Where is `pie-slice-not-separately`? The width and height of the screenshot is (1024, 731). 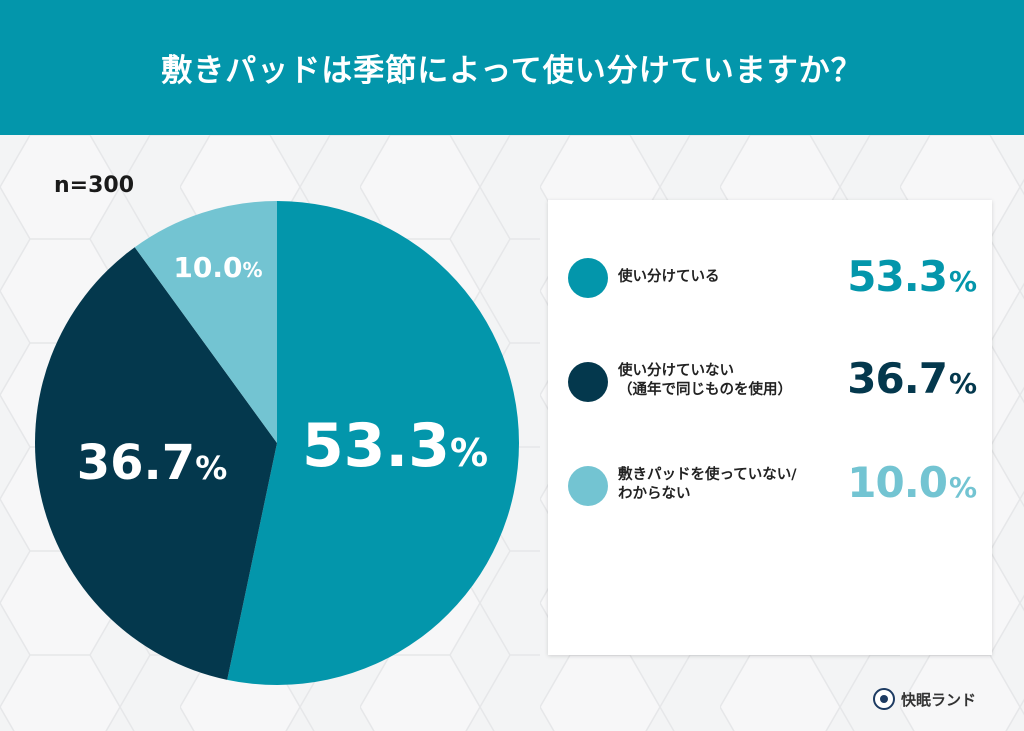 pie-slice-not-separately is located at coordinates (156, 463).